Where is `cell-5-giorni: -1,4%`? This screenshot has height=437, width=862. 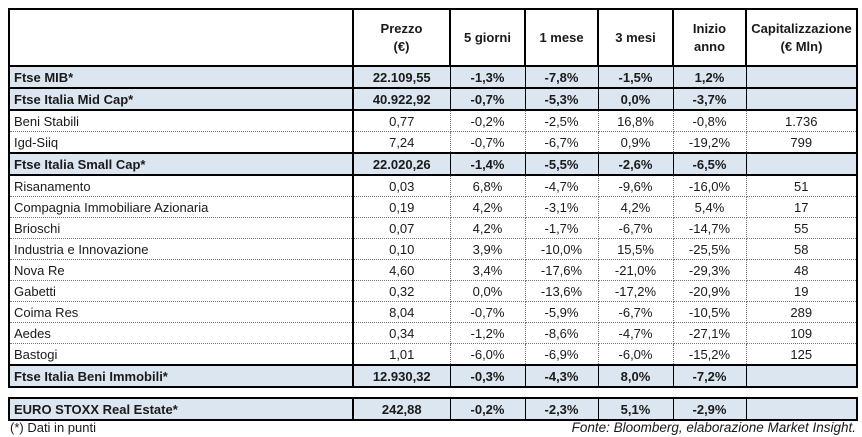 cell-5-giorni: -1,4% is located at coordinates (488, 164).